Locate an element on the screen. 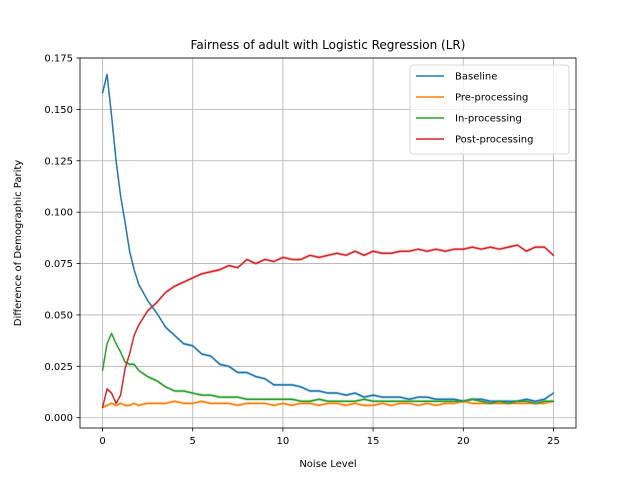 This screenshot has height=485, width=640. pre-processing-confidence-band is located at coordinates (328, 404).